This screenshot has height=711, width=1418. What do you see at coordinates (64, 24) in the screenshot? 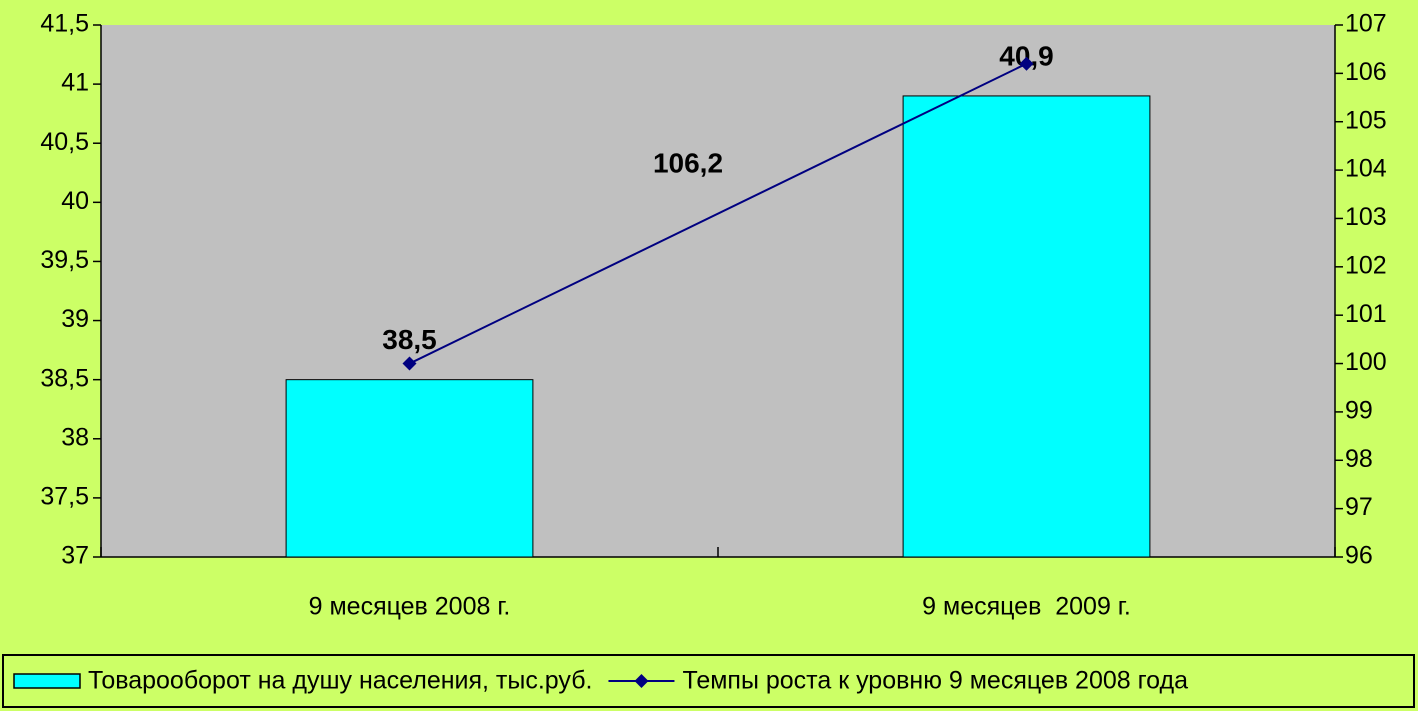
I see `y-tick-label: 41,5` at bounding box center [64, 24].